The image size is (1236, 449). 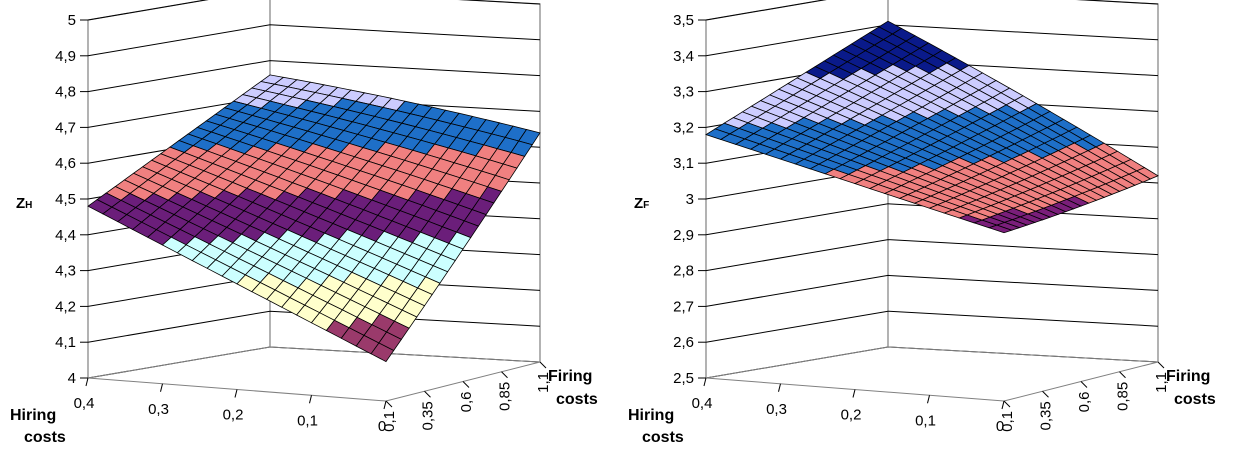 What do you see at coordinates (65, 306) in the screenshot?
I see `z-tick-label: 4,2` at bounding box center [65, 306].